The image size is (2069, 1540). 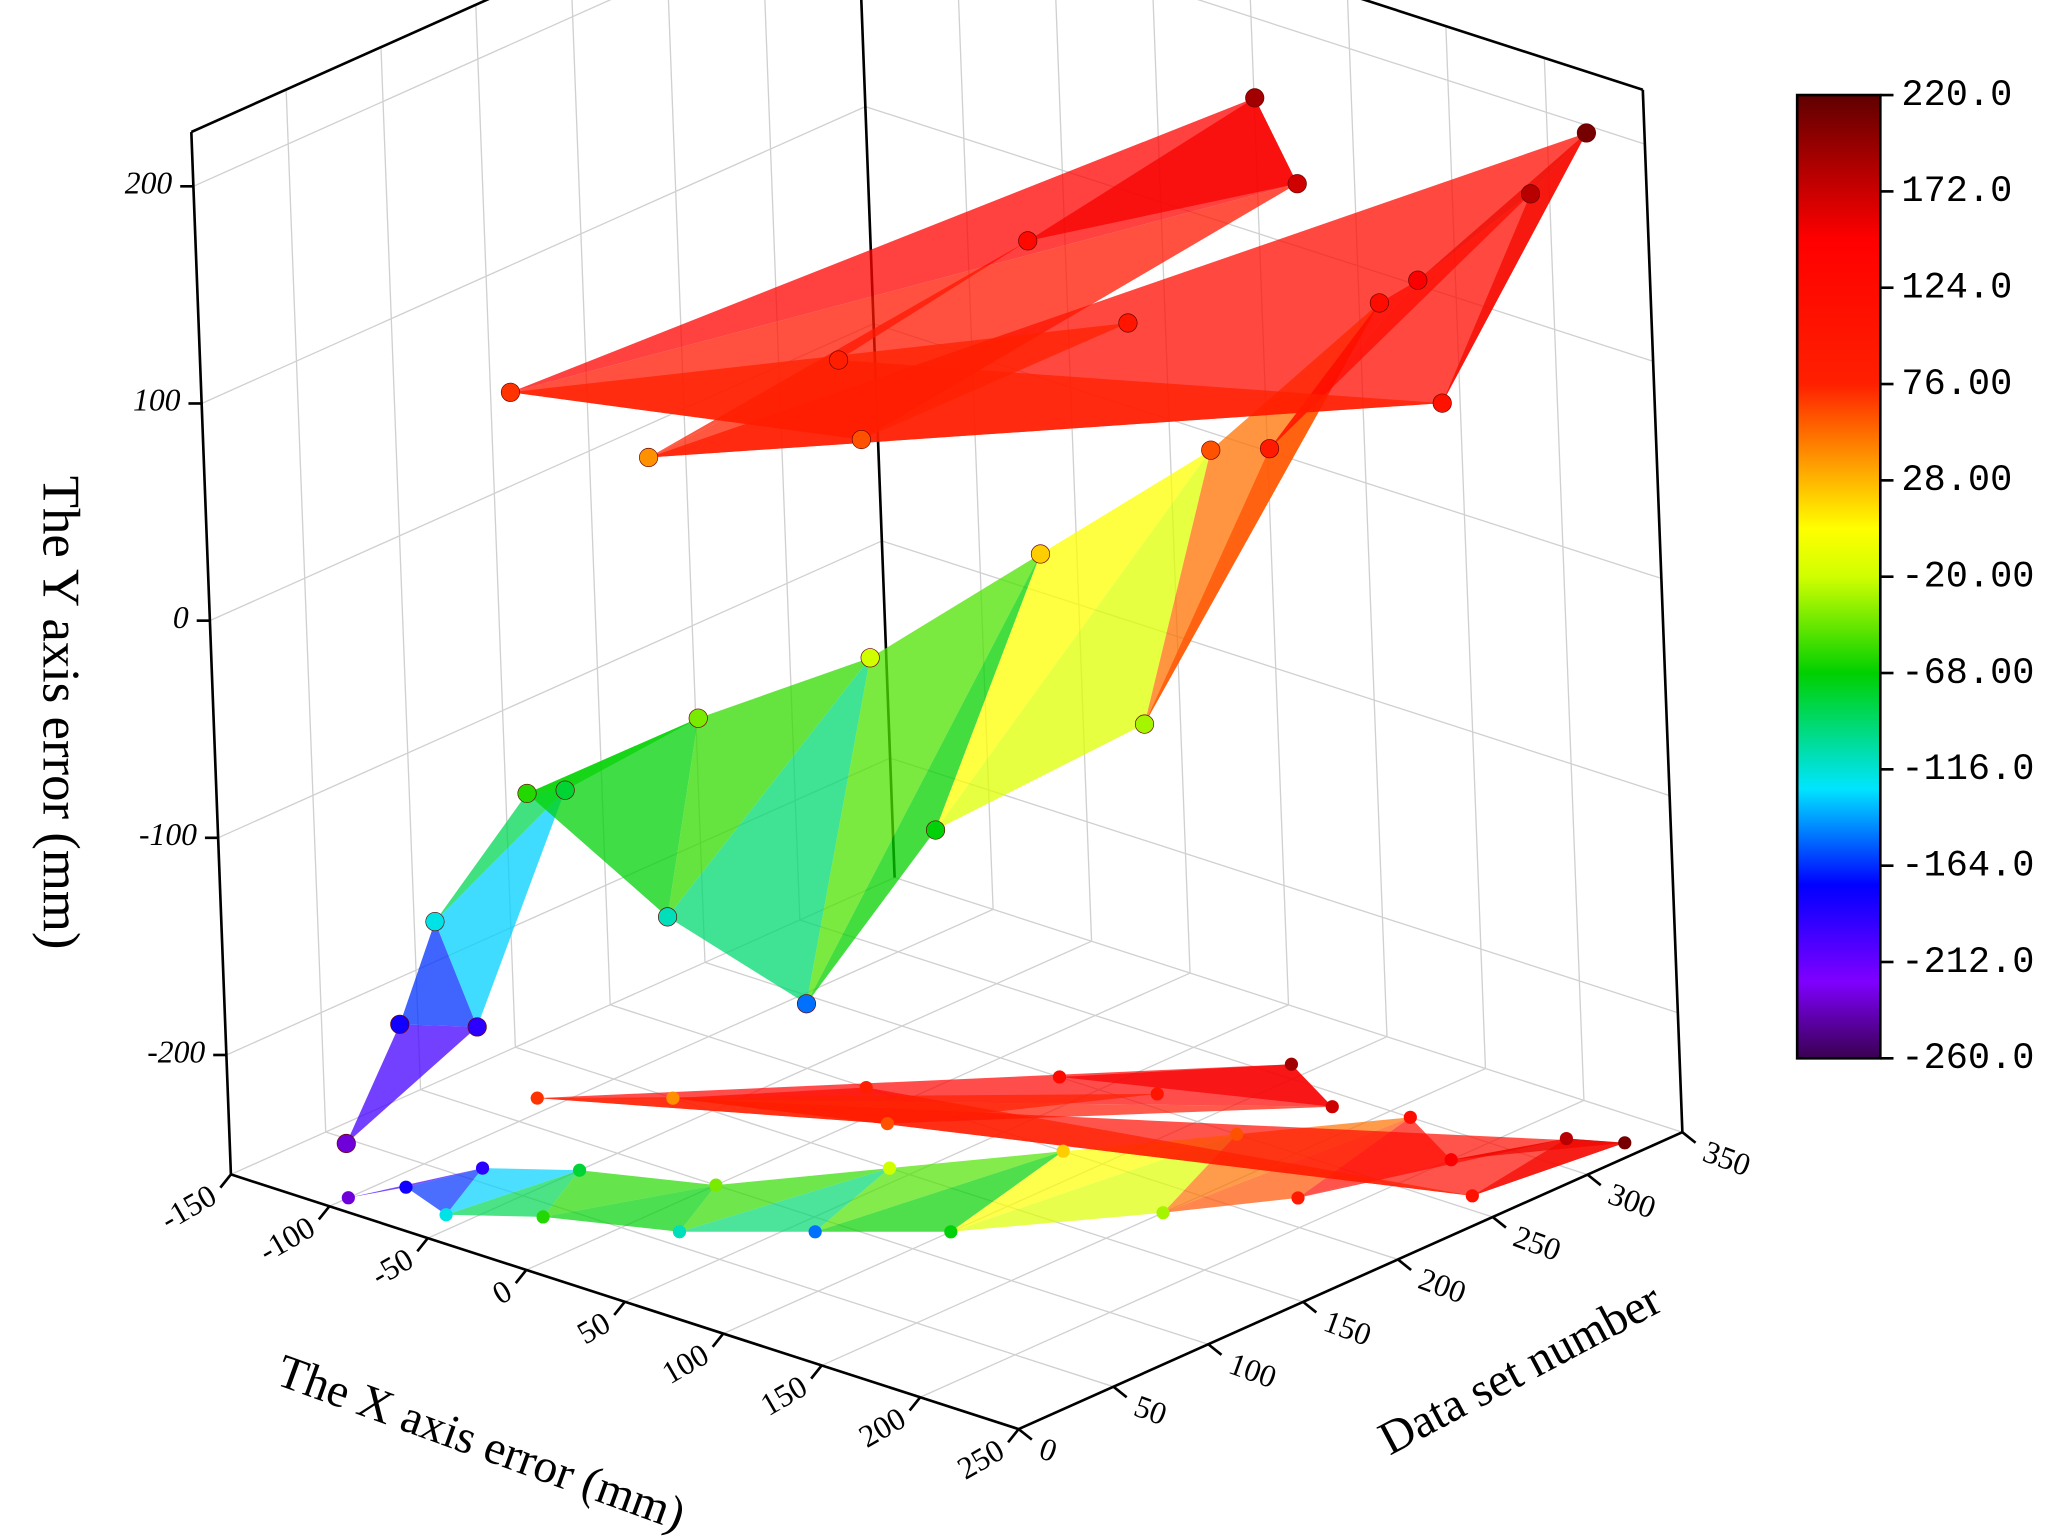 I want to click on colorbar-tick-label: -116.0, so click(x=1967, y=770).